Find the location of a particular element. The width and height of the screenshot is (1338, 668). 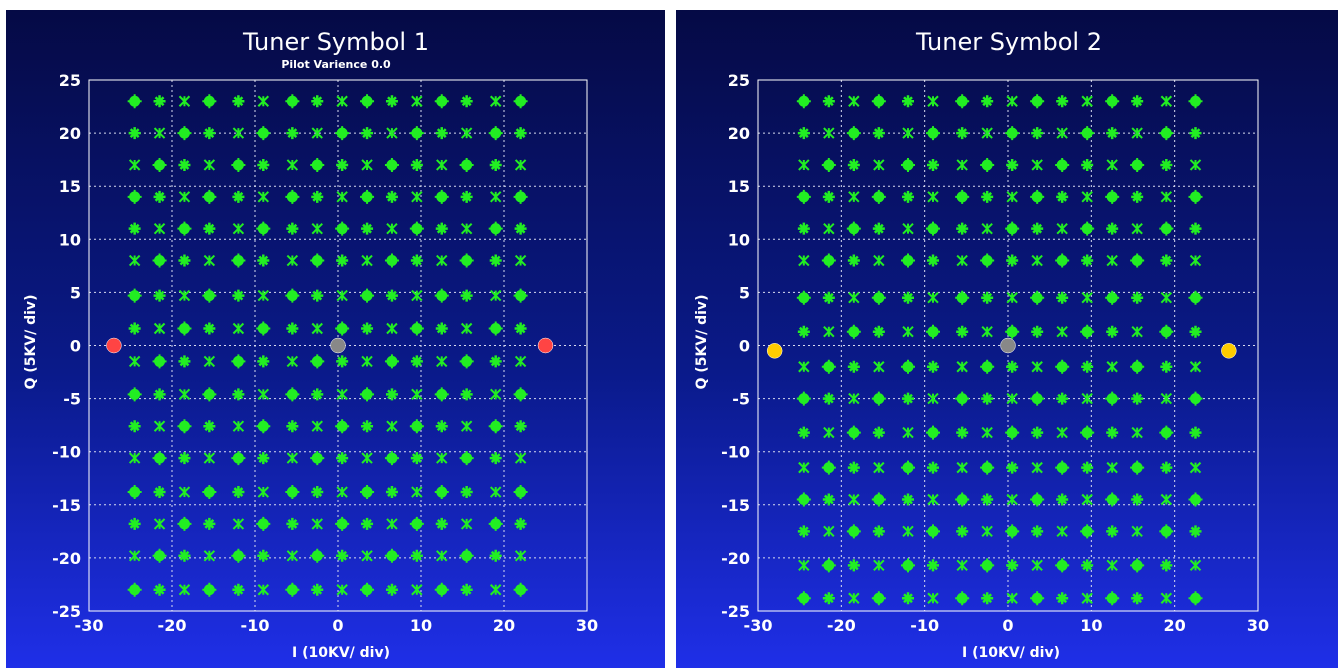

y-axis-label: Q (5KV/ div) is located at coordinates (702, 342).